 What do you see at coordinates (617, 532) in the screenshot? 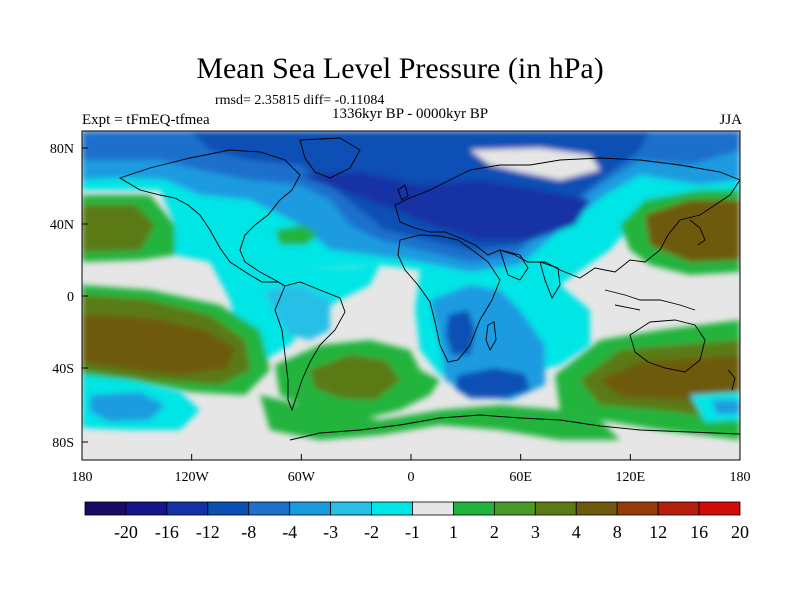
I see `colorbar-label: 8` at bounding box center [617, 532].